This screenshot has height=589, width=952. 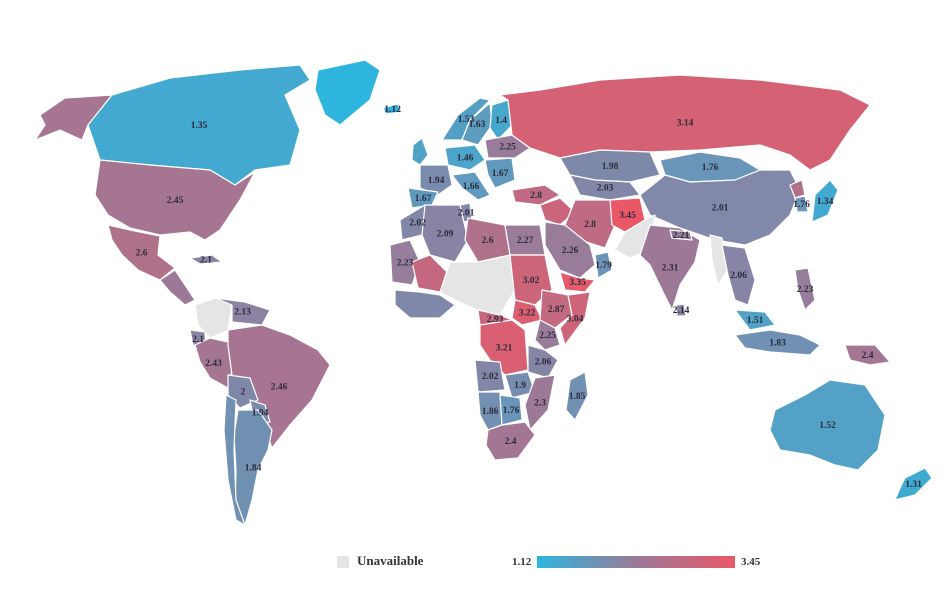 I want to click on region-value-label: 2.45, so click(x=175, y=201).